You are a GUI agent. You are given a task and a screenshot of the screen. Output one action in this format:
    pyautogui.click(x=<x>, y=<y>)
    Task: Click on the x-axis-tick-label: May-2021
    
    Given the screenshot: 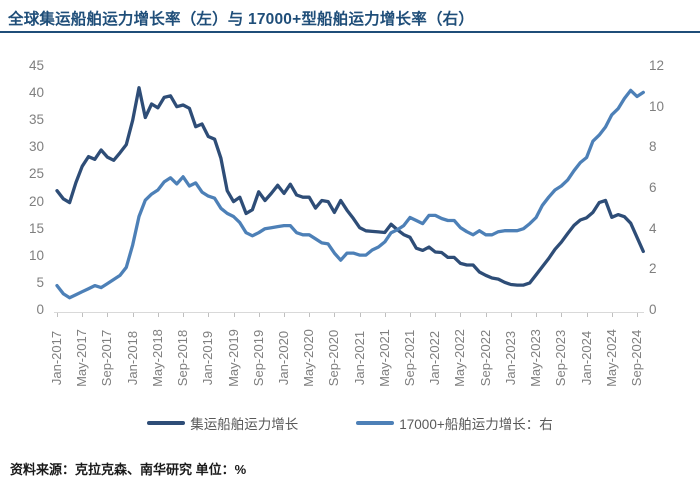 What is the action you would take?
    pyautogui.click(x=384, y=358)
    